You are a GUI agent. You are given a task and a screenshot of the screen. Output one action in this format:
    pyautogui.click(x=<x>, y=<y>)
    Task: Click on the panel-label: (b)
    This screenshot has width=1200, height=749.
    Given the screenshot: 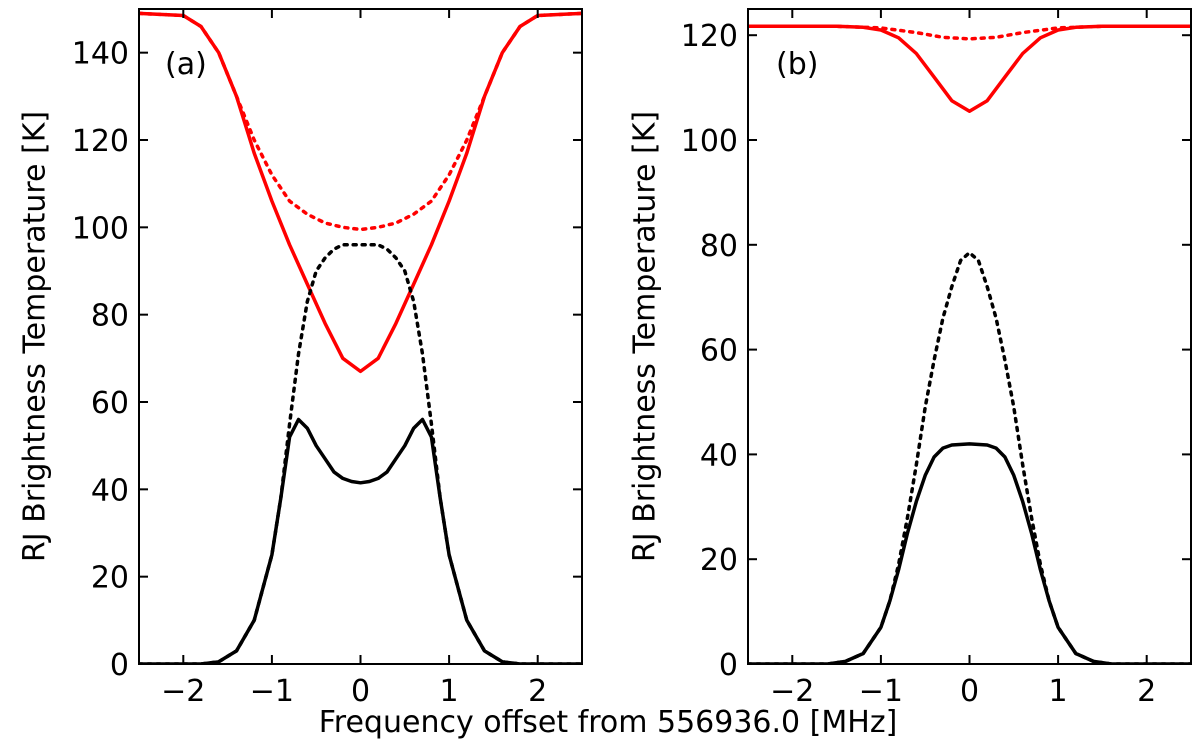 What is the action you would take?
    pyautogui.click(x=797, y=64)
    